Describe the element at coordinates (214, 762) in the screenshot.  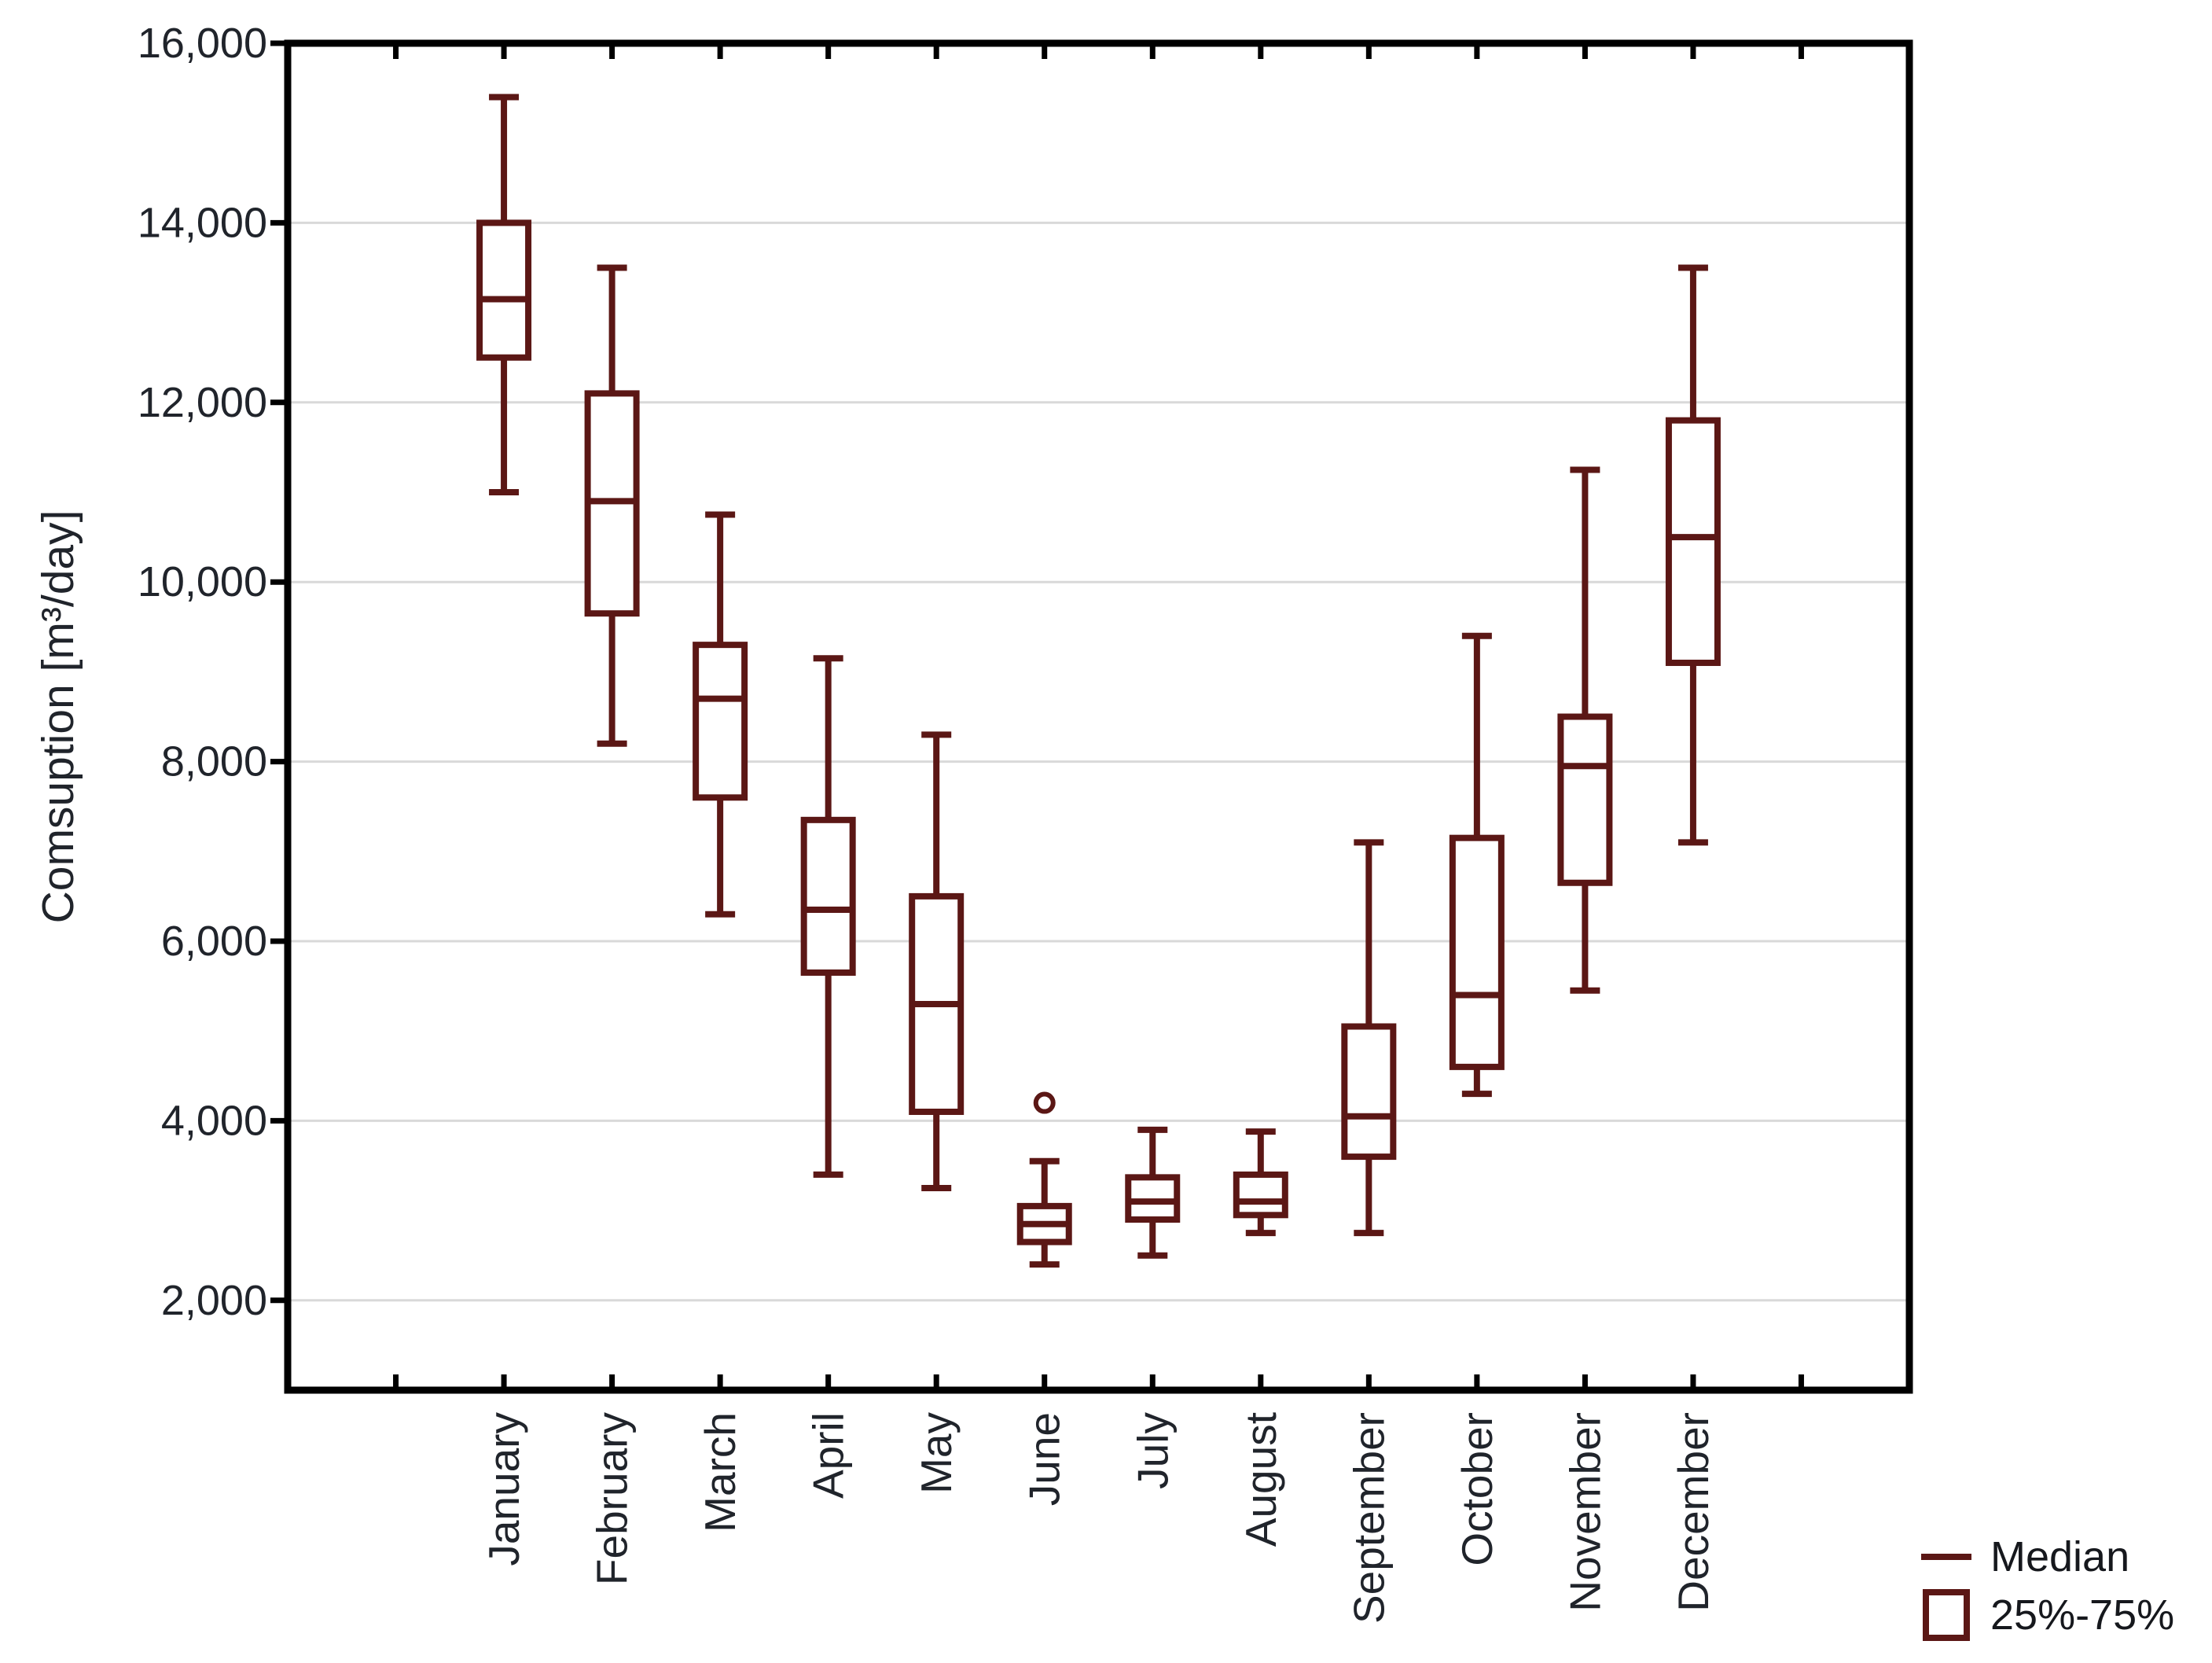
I see `y-tick-label-8000: 8,000` at that location.